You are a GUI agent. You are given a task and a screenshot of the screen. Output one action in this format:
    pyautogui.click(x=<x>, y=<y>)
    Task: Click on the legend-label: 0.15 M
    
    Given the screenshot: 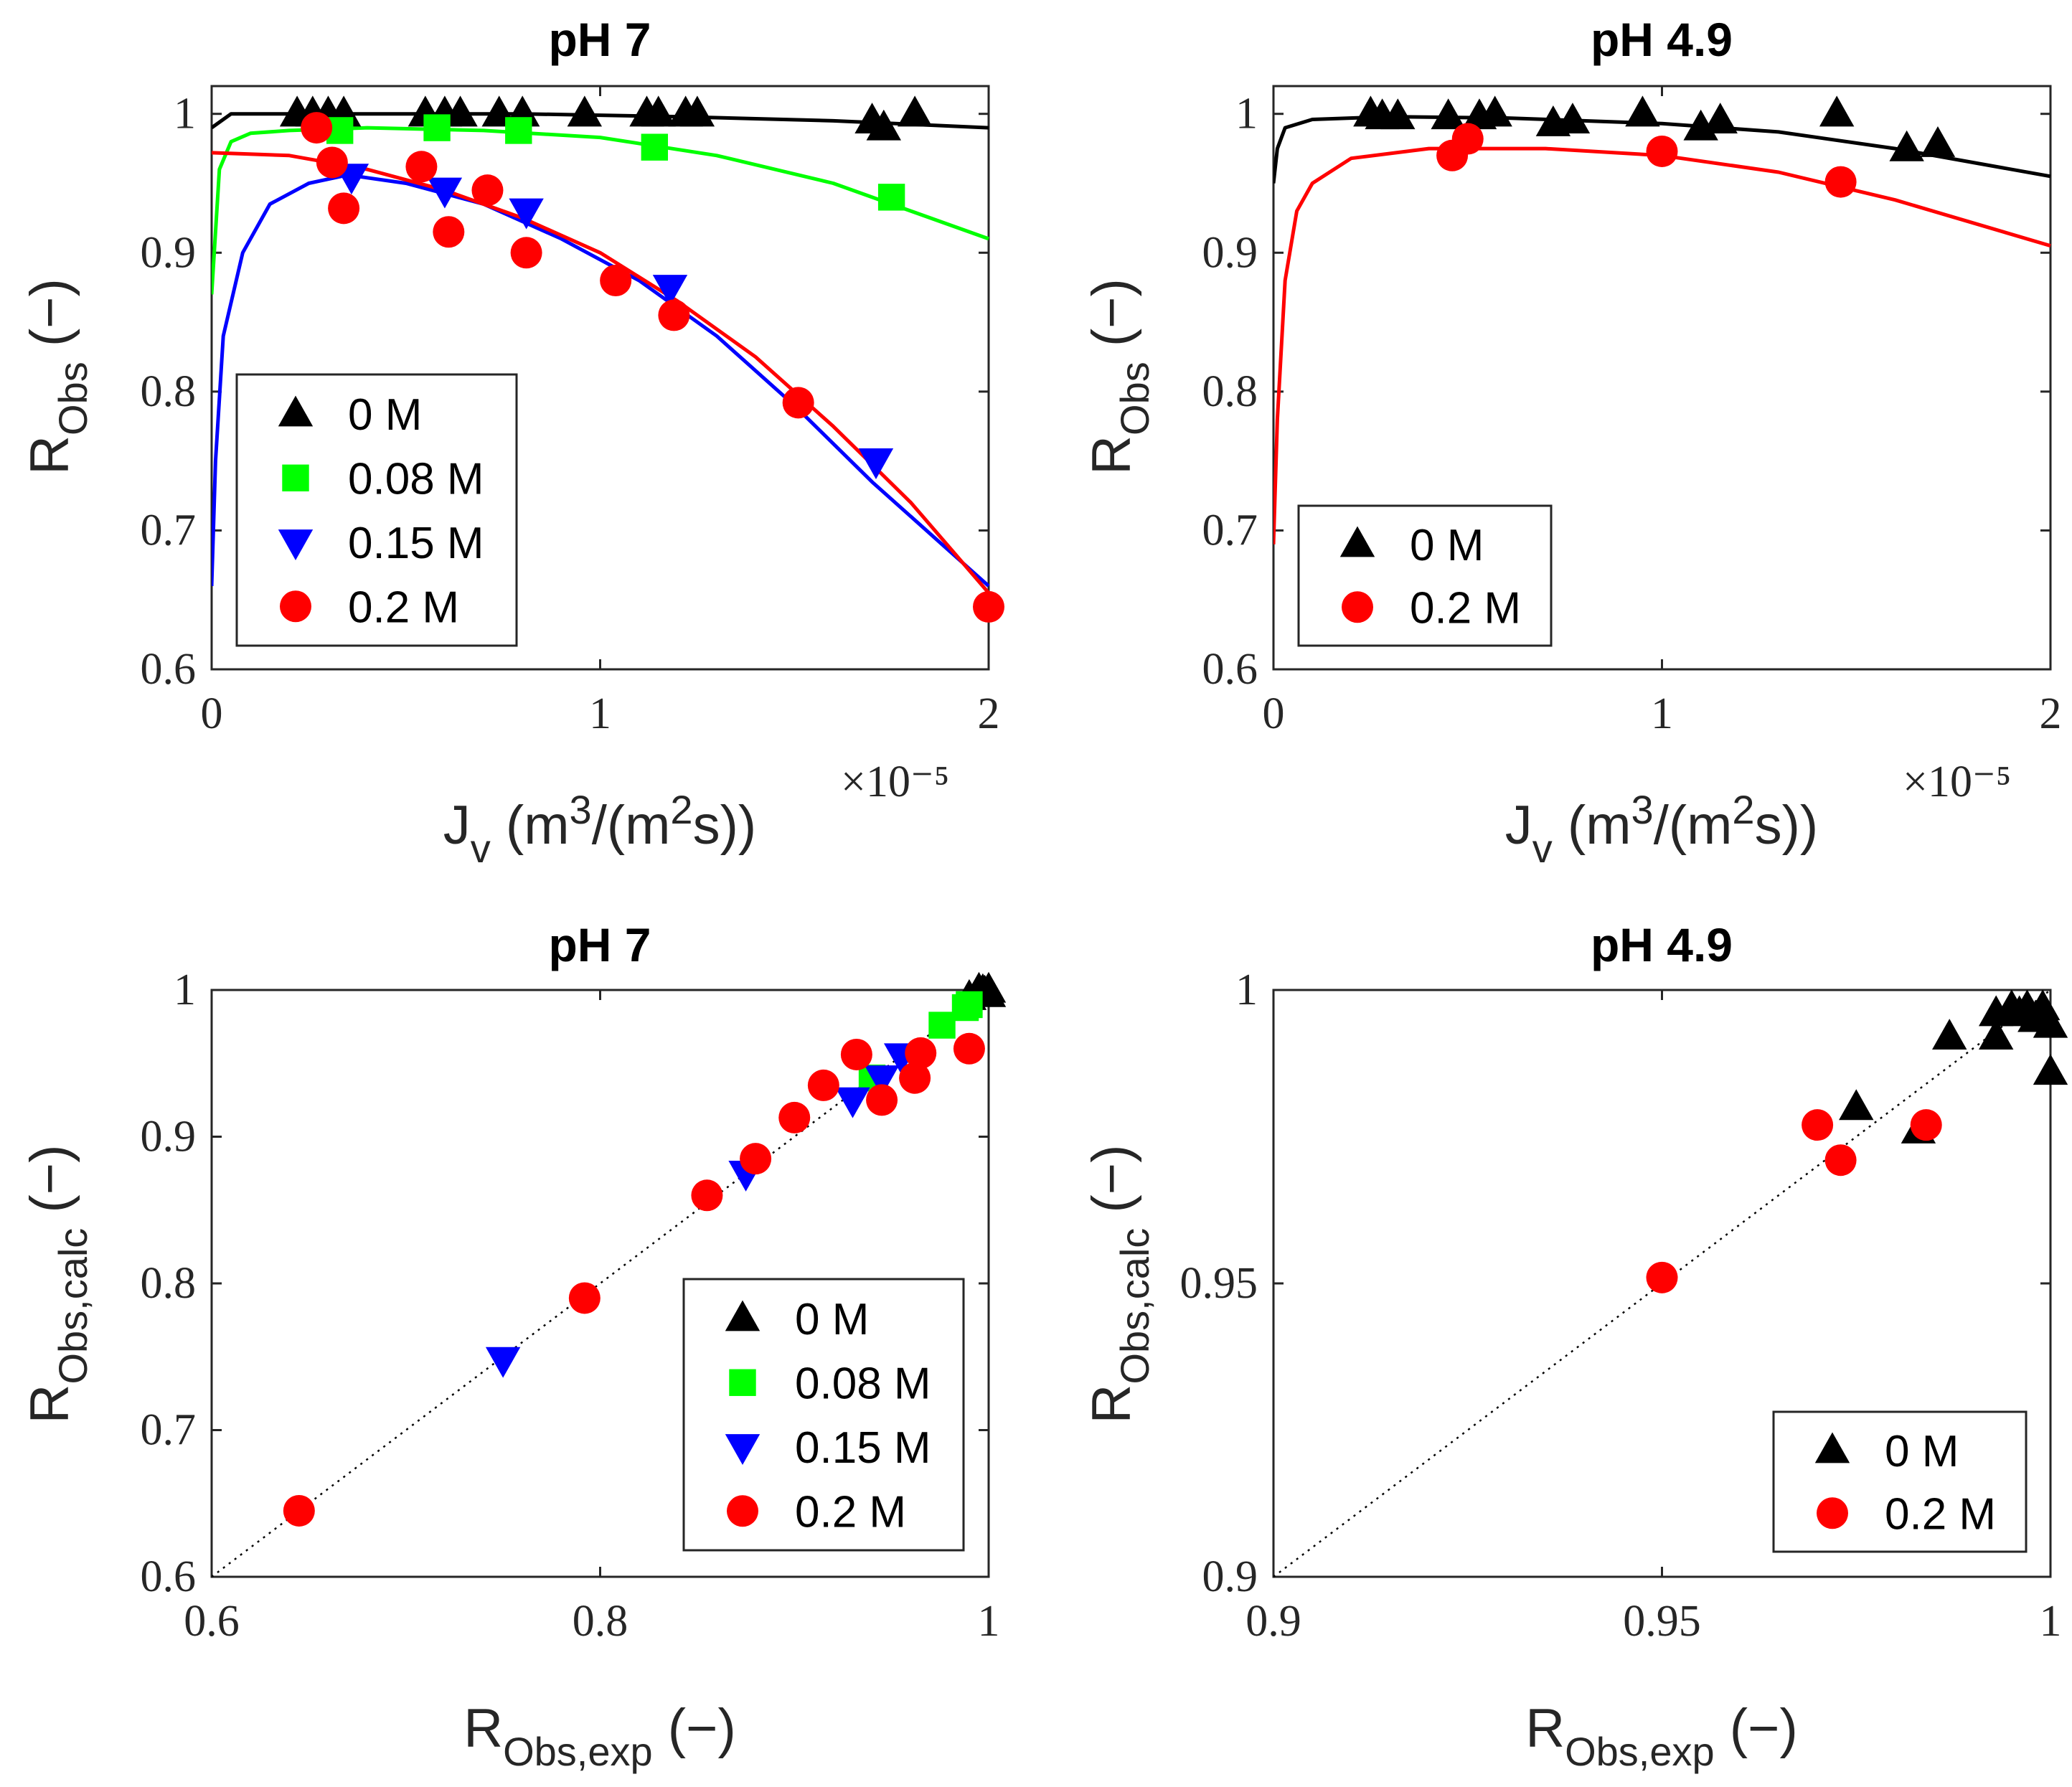 What is the action you would take?
    pyautogui.click(x=863, y=1448)
    